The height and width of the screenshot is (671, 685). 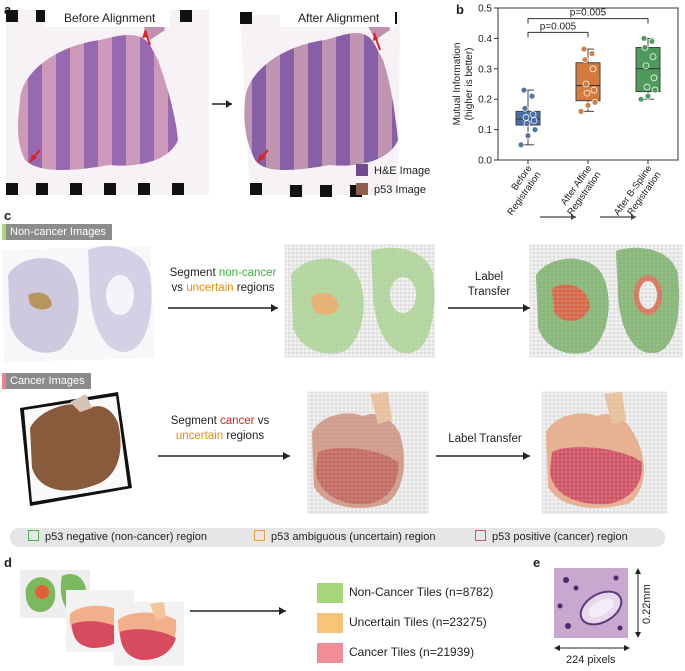 I want to click on cancer-word: cancer, so click(x=237, y=421).